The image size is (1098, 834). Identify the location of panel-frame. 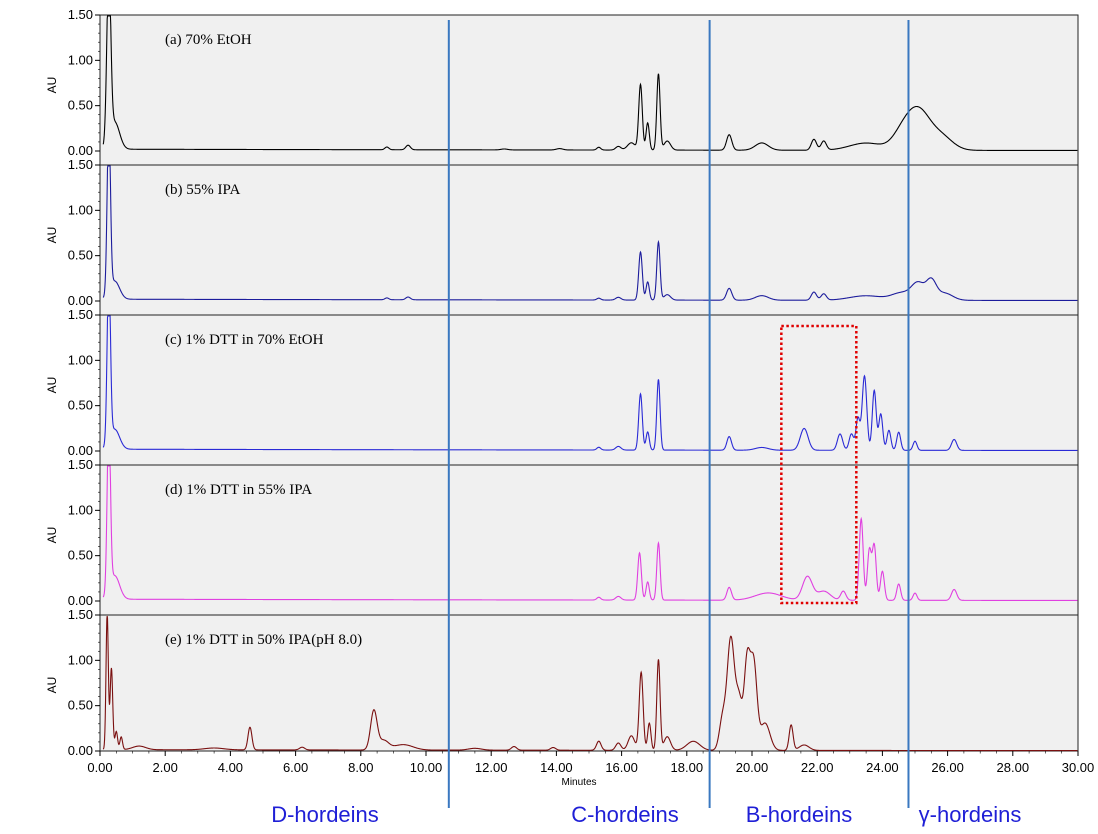
(589, 683).